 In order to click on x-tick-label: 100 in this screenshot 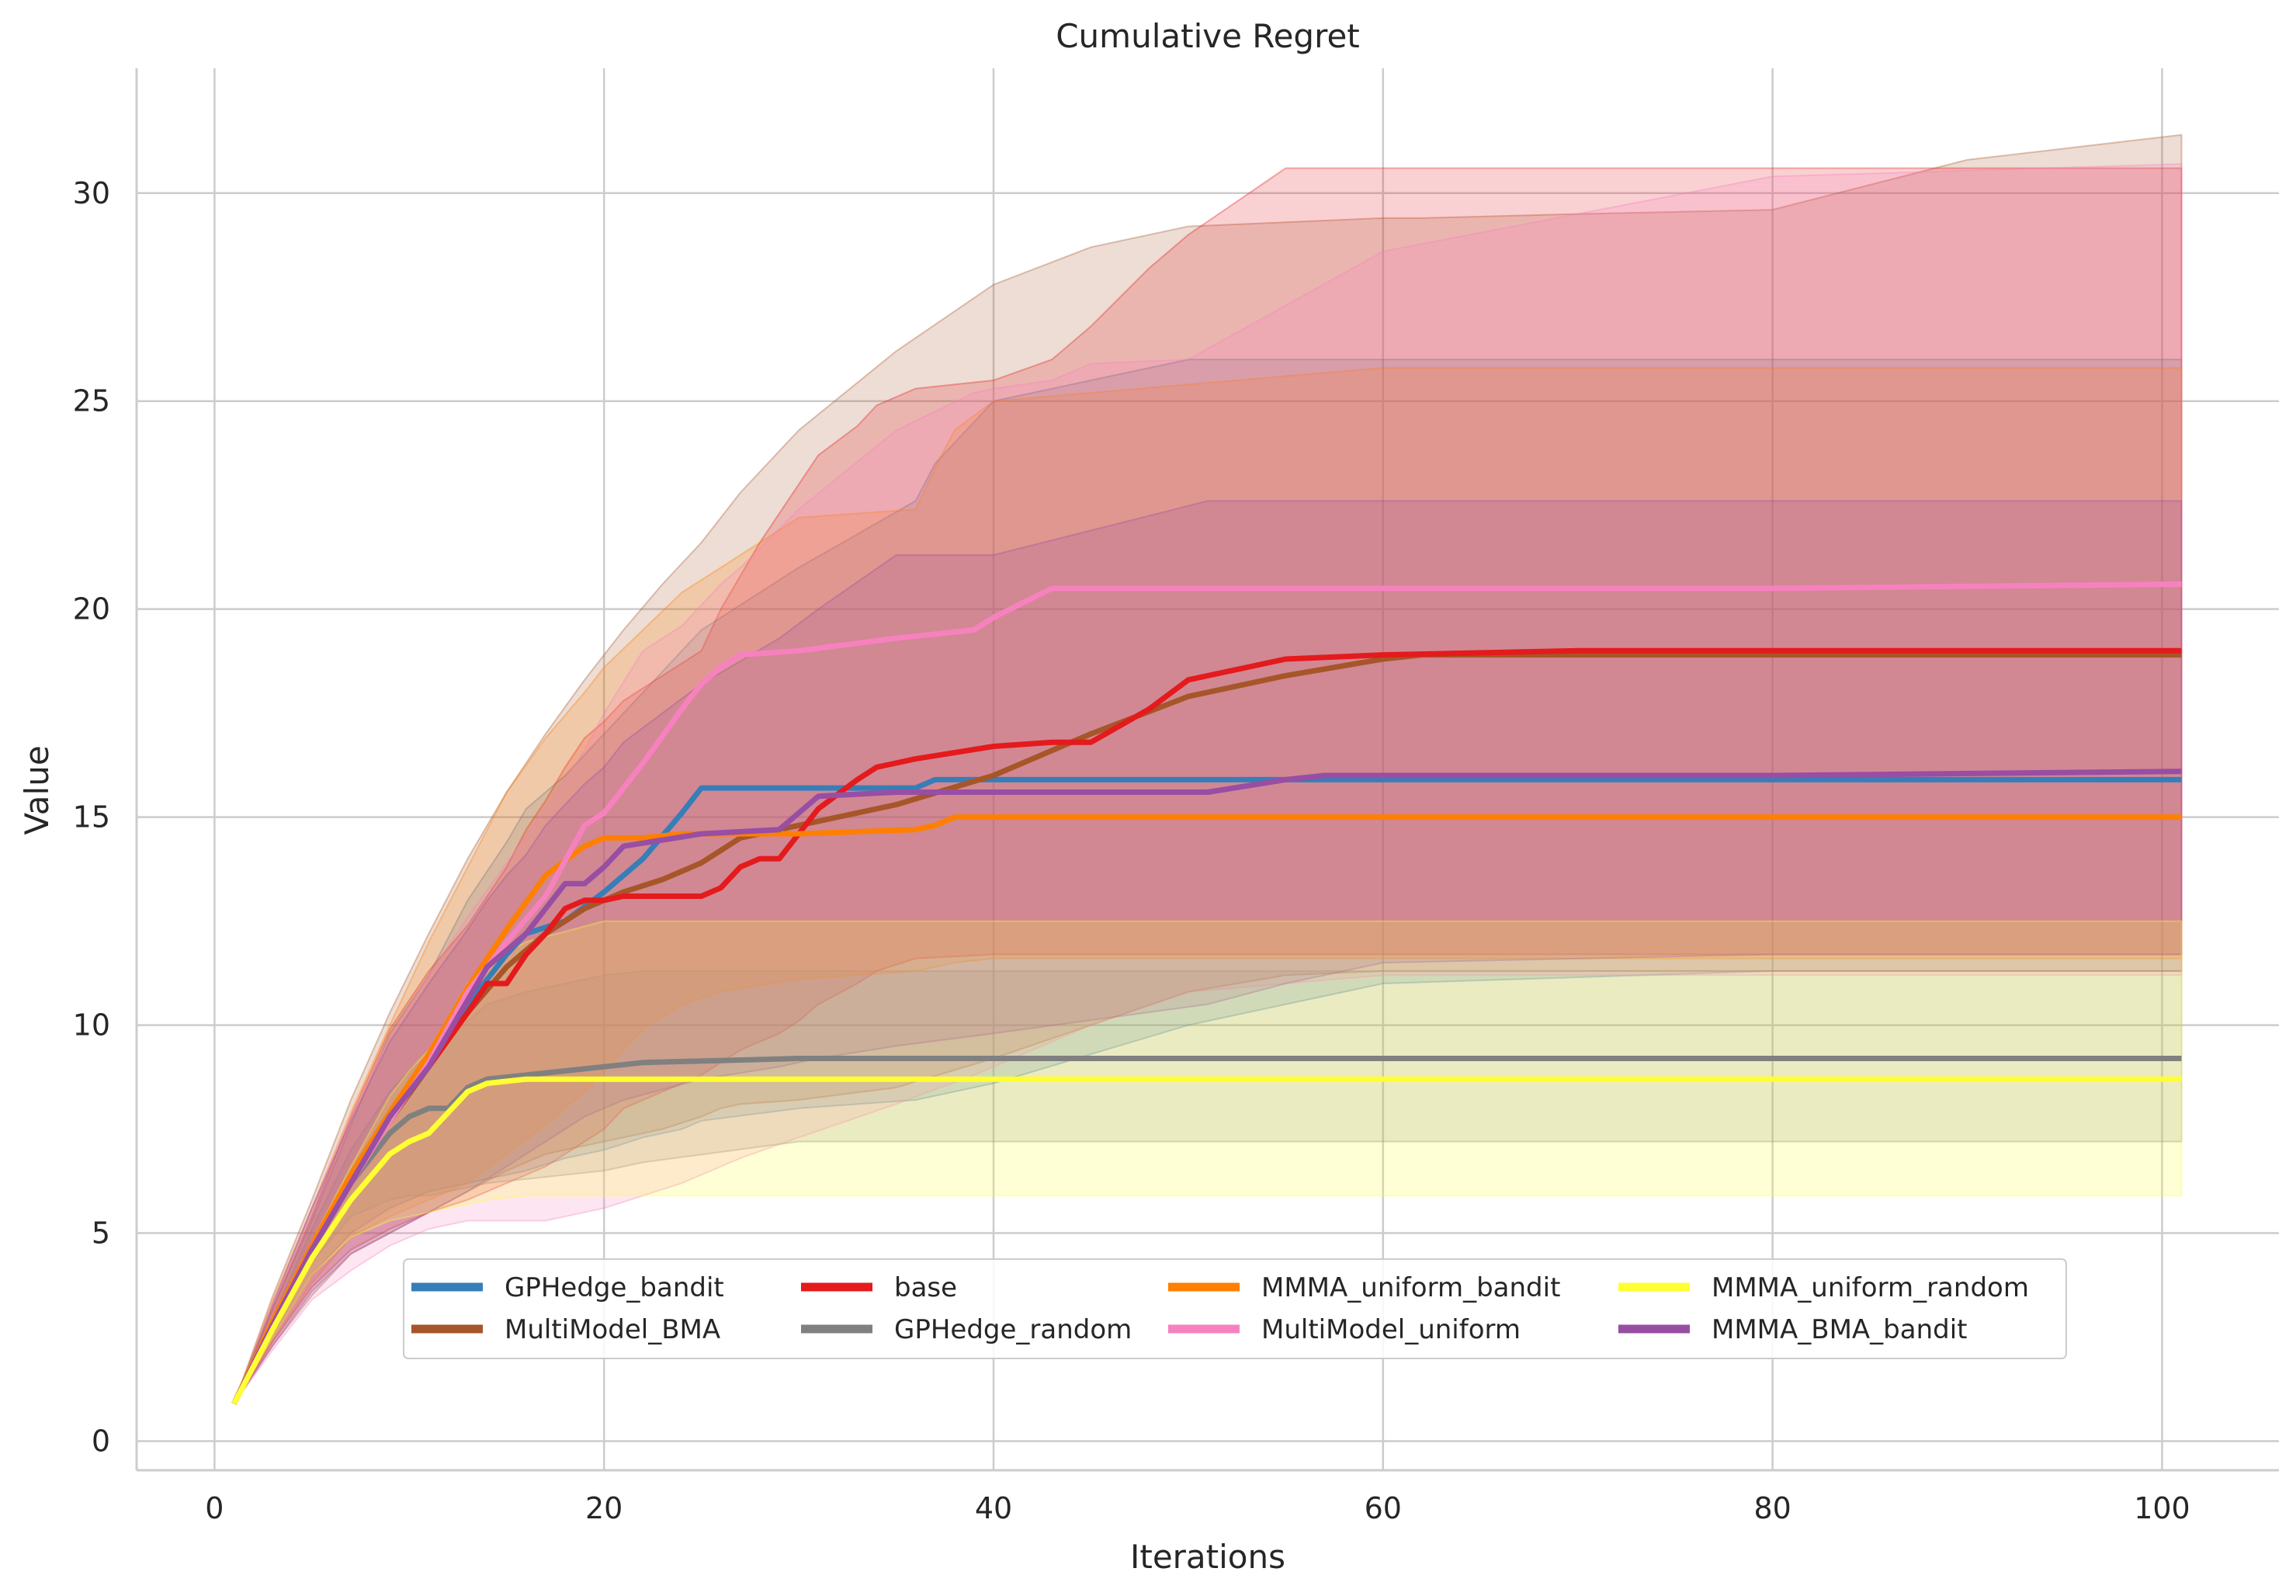, I will do `click(2162, 1508)`.